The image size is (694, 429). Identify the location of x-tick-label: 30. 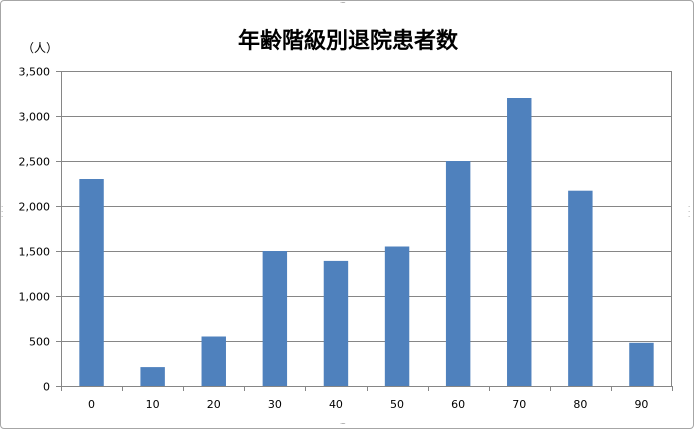
(275, 404).